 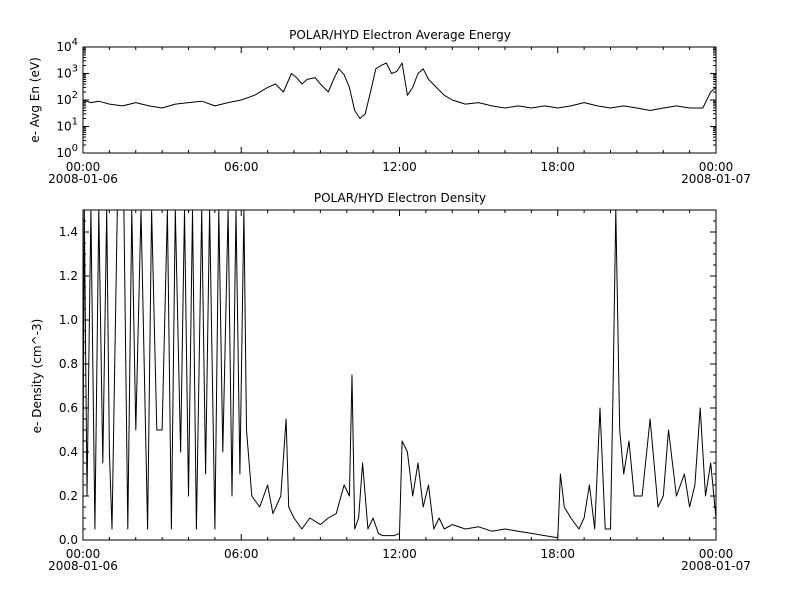 I want to click on density-chart-title: POLAR/HYD Electron Density, so click(x=400, y=198).